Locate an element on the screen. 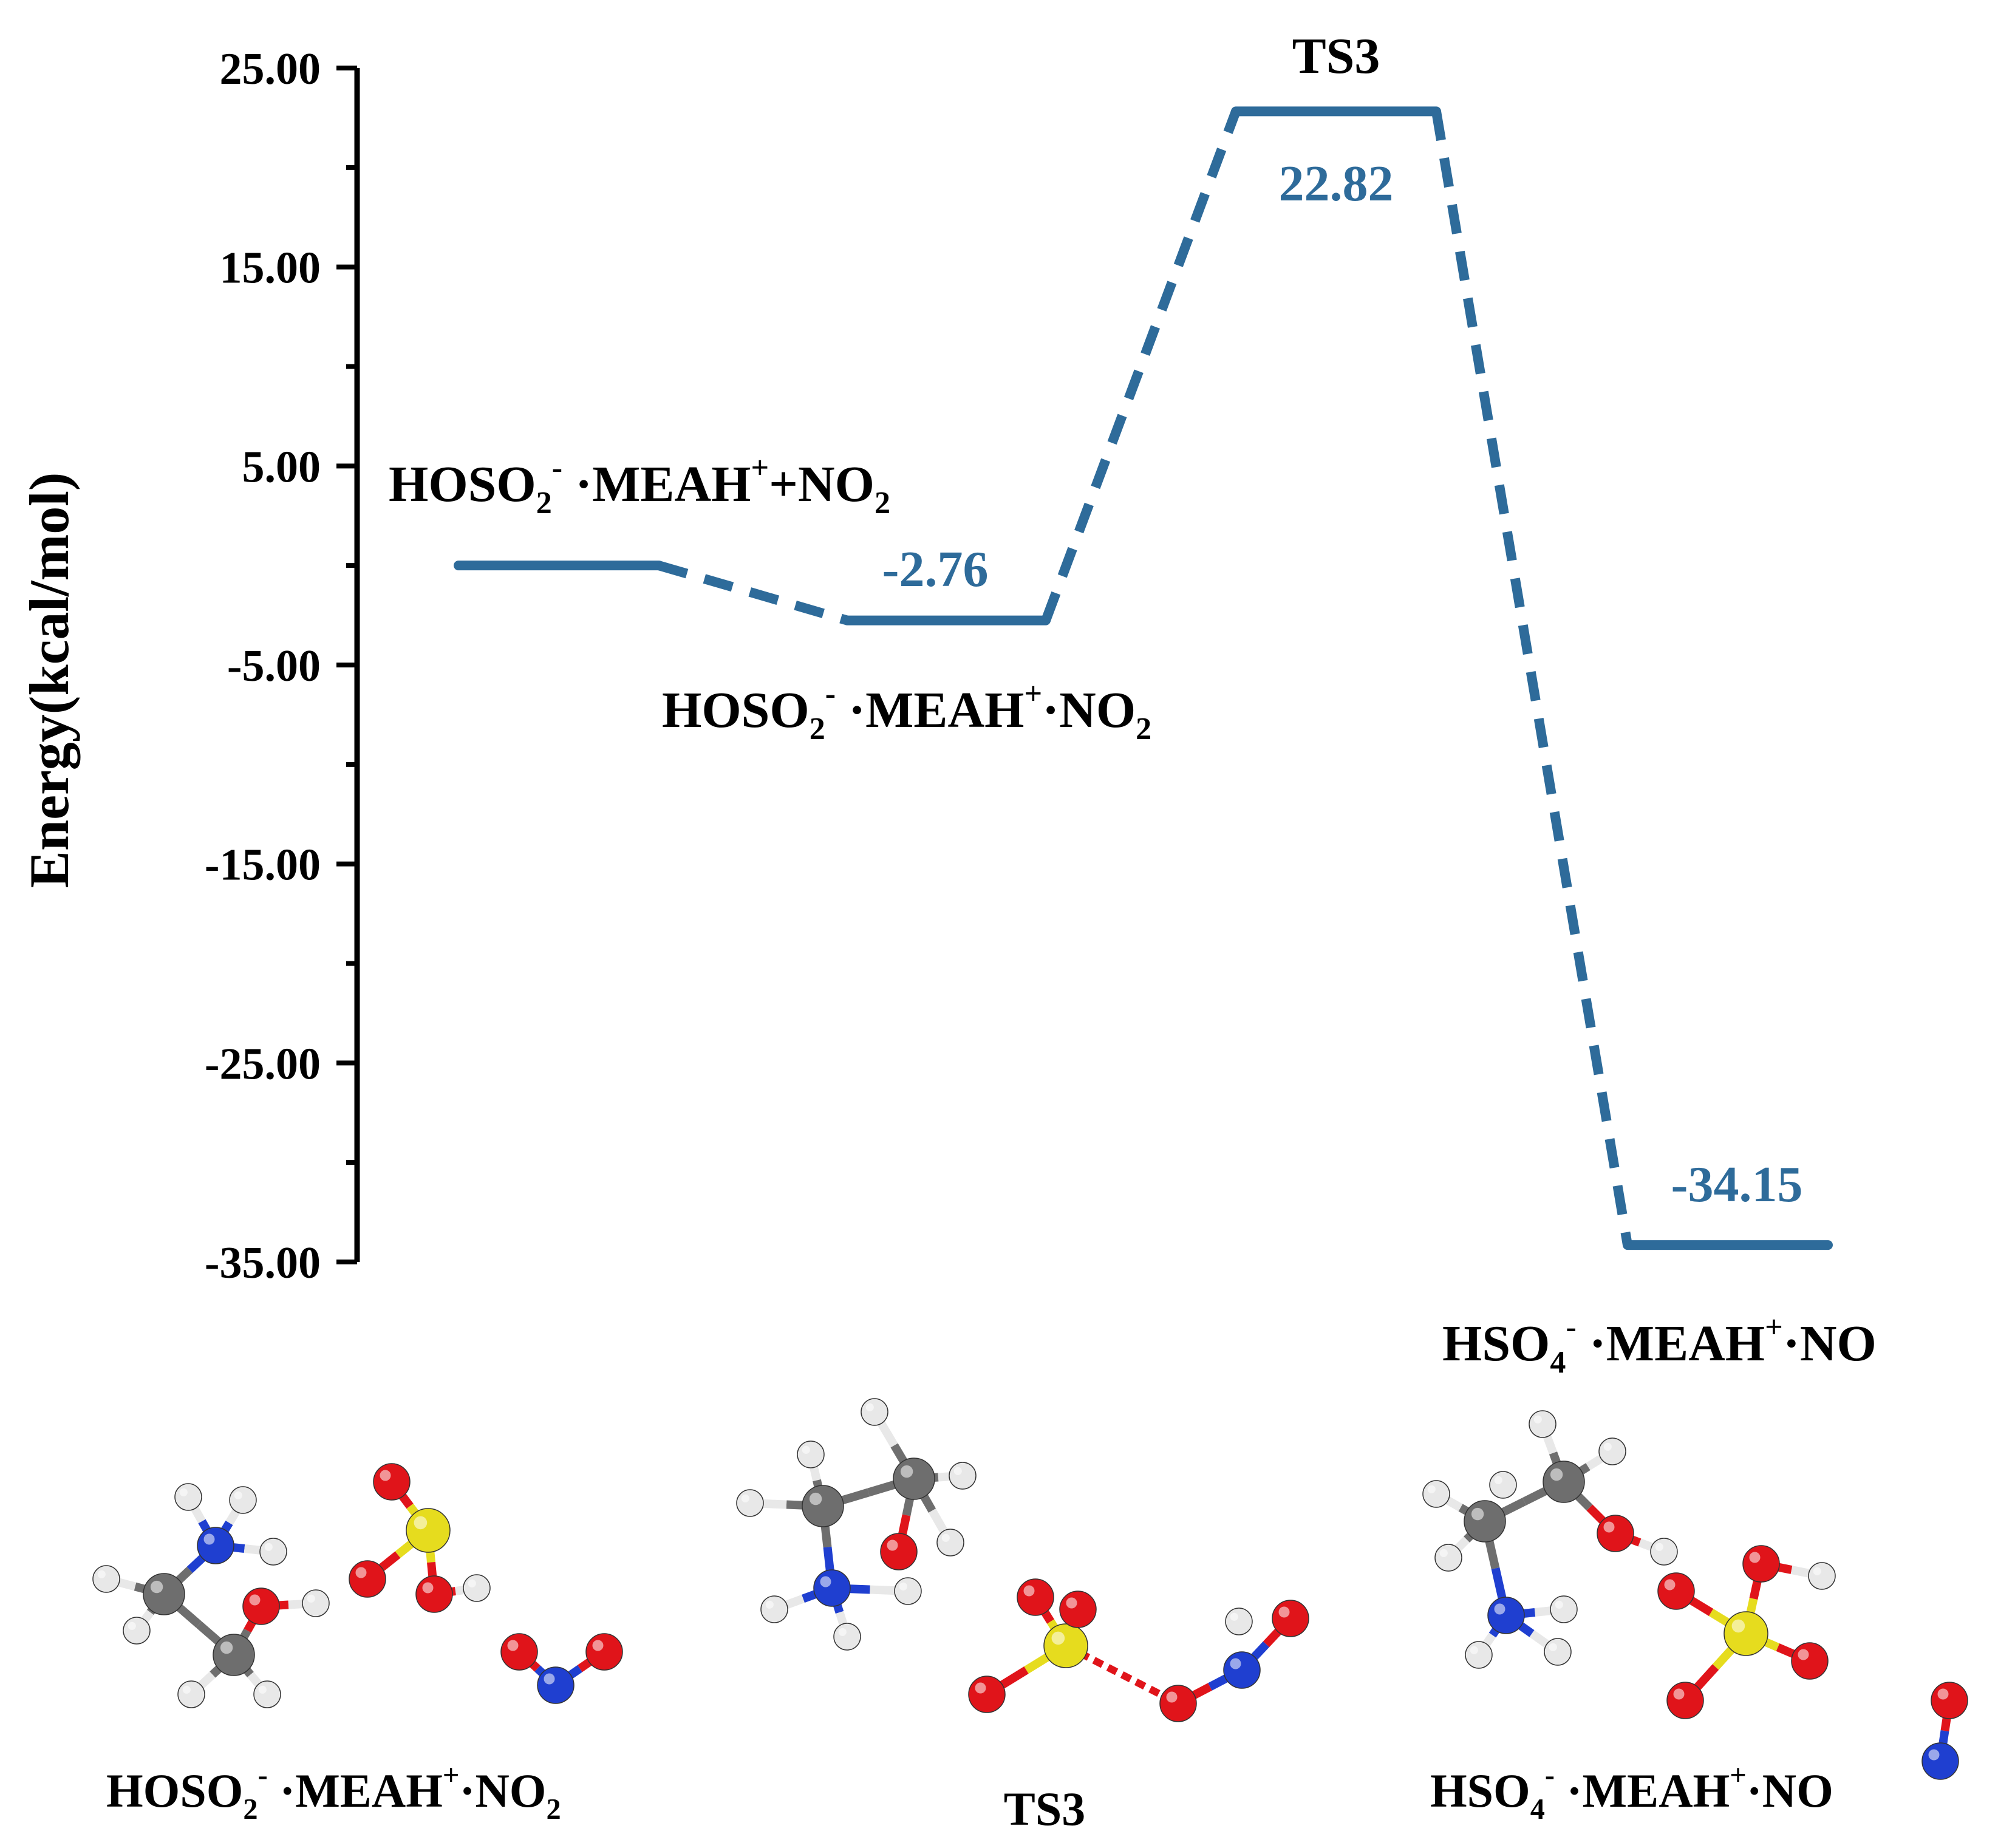  y-tick-label: 25.00 is located at coordinates (270, 69).